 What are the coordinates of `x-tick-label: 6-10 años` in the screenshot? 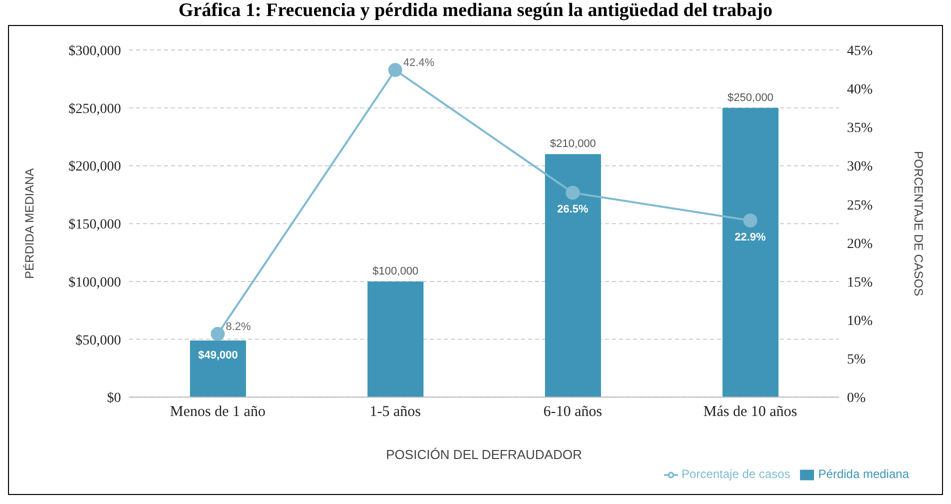 It's located at (572, 412).